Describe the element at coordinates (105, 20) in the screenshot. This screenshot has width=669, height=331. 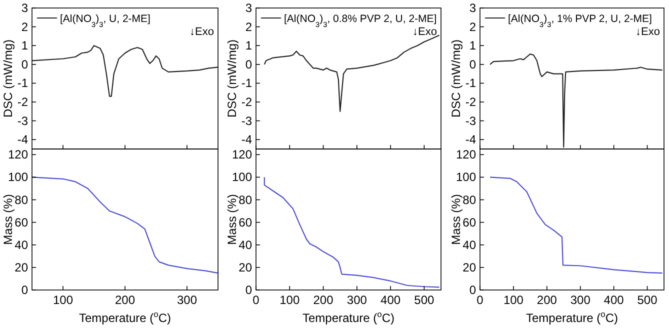
I see `legend-label: [Al(NO$_{3}$)$_{3}$, U, 2-ME]` at that location.